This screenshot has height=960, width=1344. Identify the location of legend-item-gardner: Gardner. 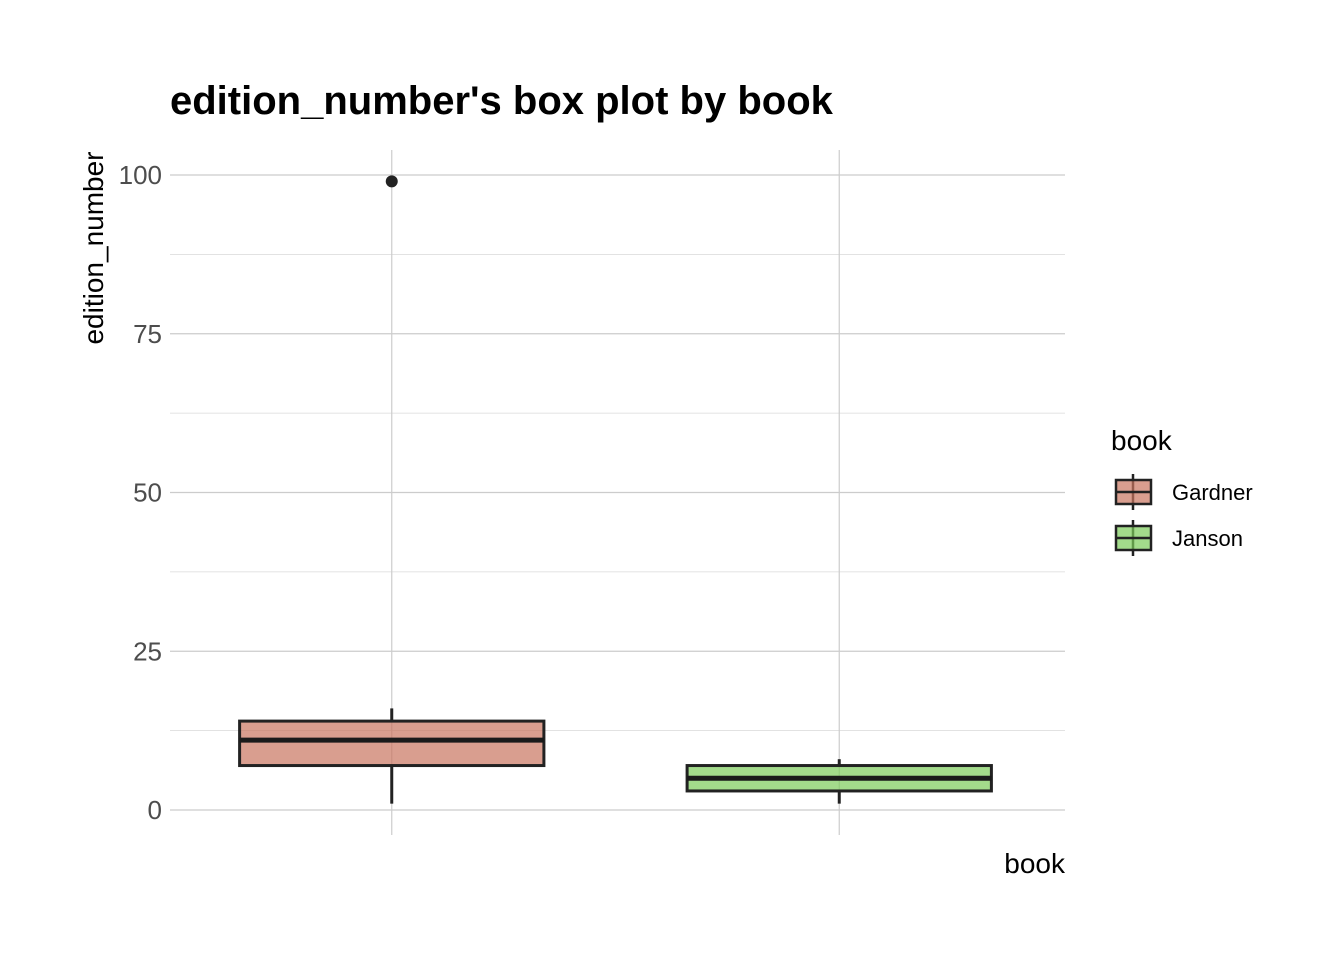
(1183, 492).